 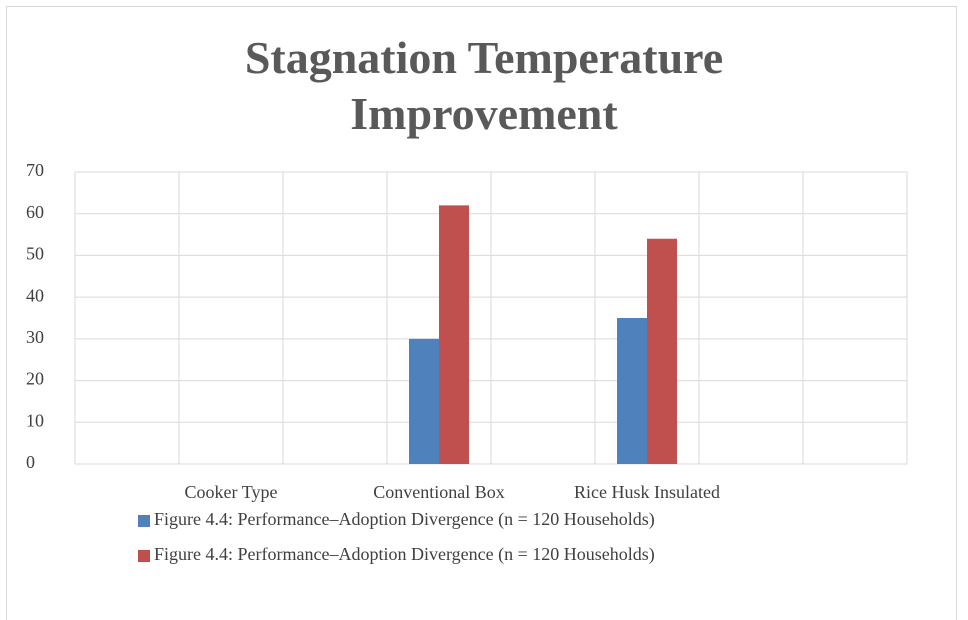 I want to click on y-tick-label: 60, so click(x=35, y=212).